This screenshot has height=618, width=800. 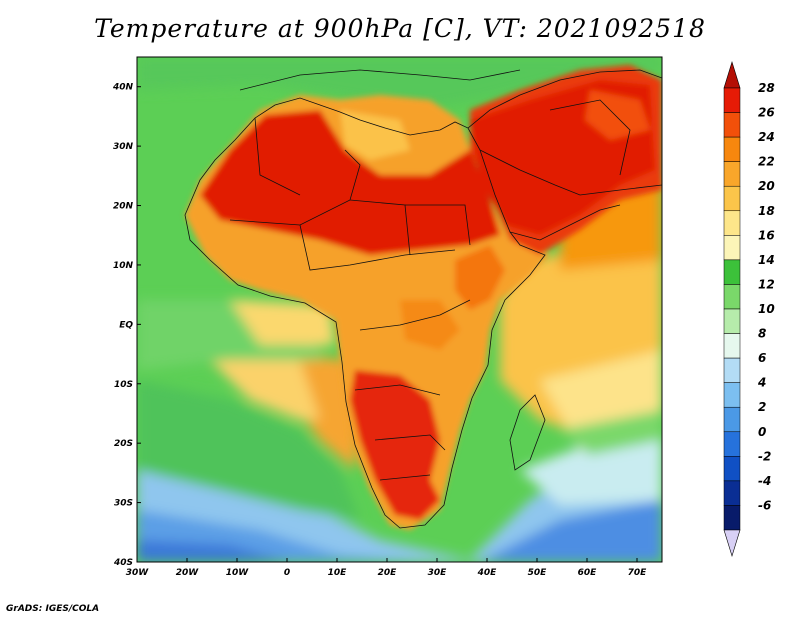 I want to click on lon-label: 20E, so click(x=388, y=573).